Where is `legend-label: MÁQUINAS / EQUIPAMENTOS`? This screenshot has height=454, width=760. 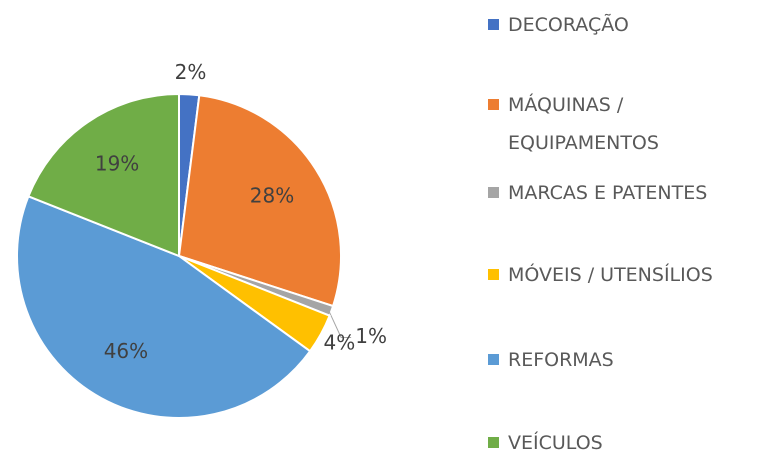 legend-label: MÁQUINAS / EQUIPAMENTOS is located at coordinates (583, 124).